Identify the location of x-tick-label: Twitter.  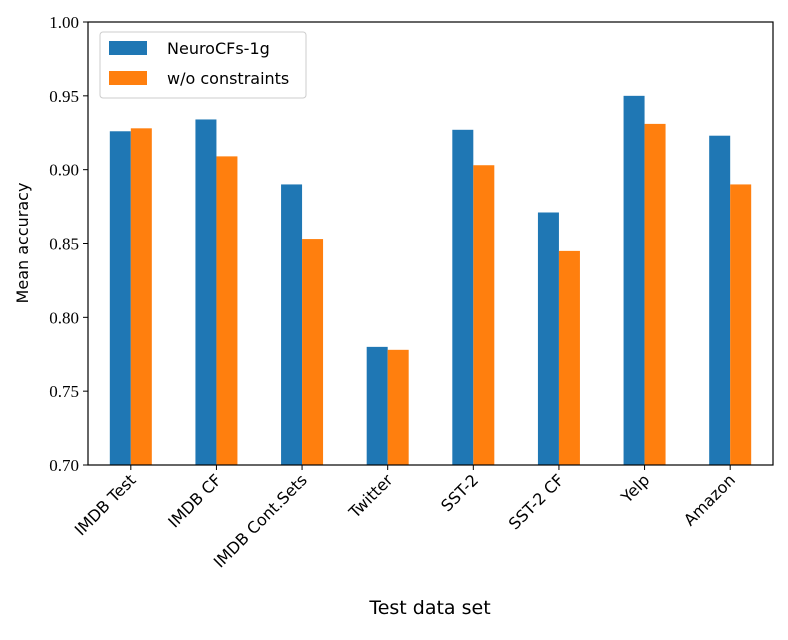
(370, 496).